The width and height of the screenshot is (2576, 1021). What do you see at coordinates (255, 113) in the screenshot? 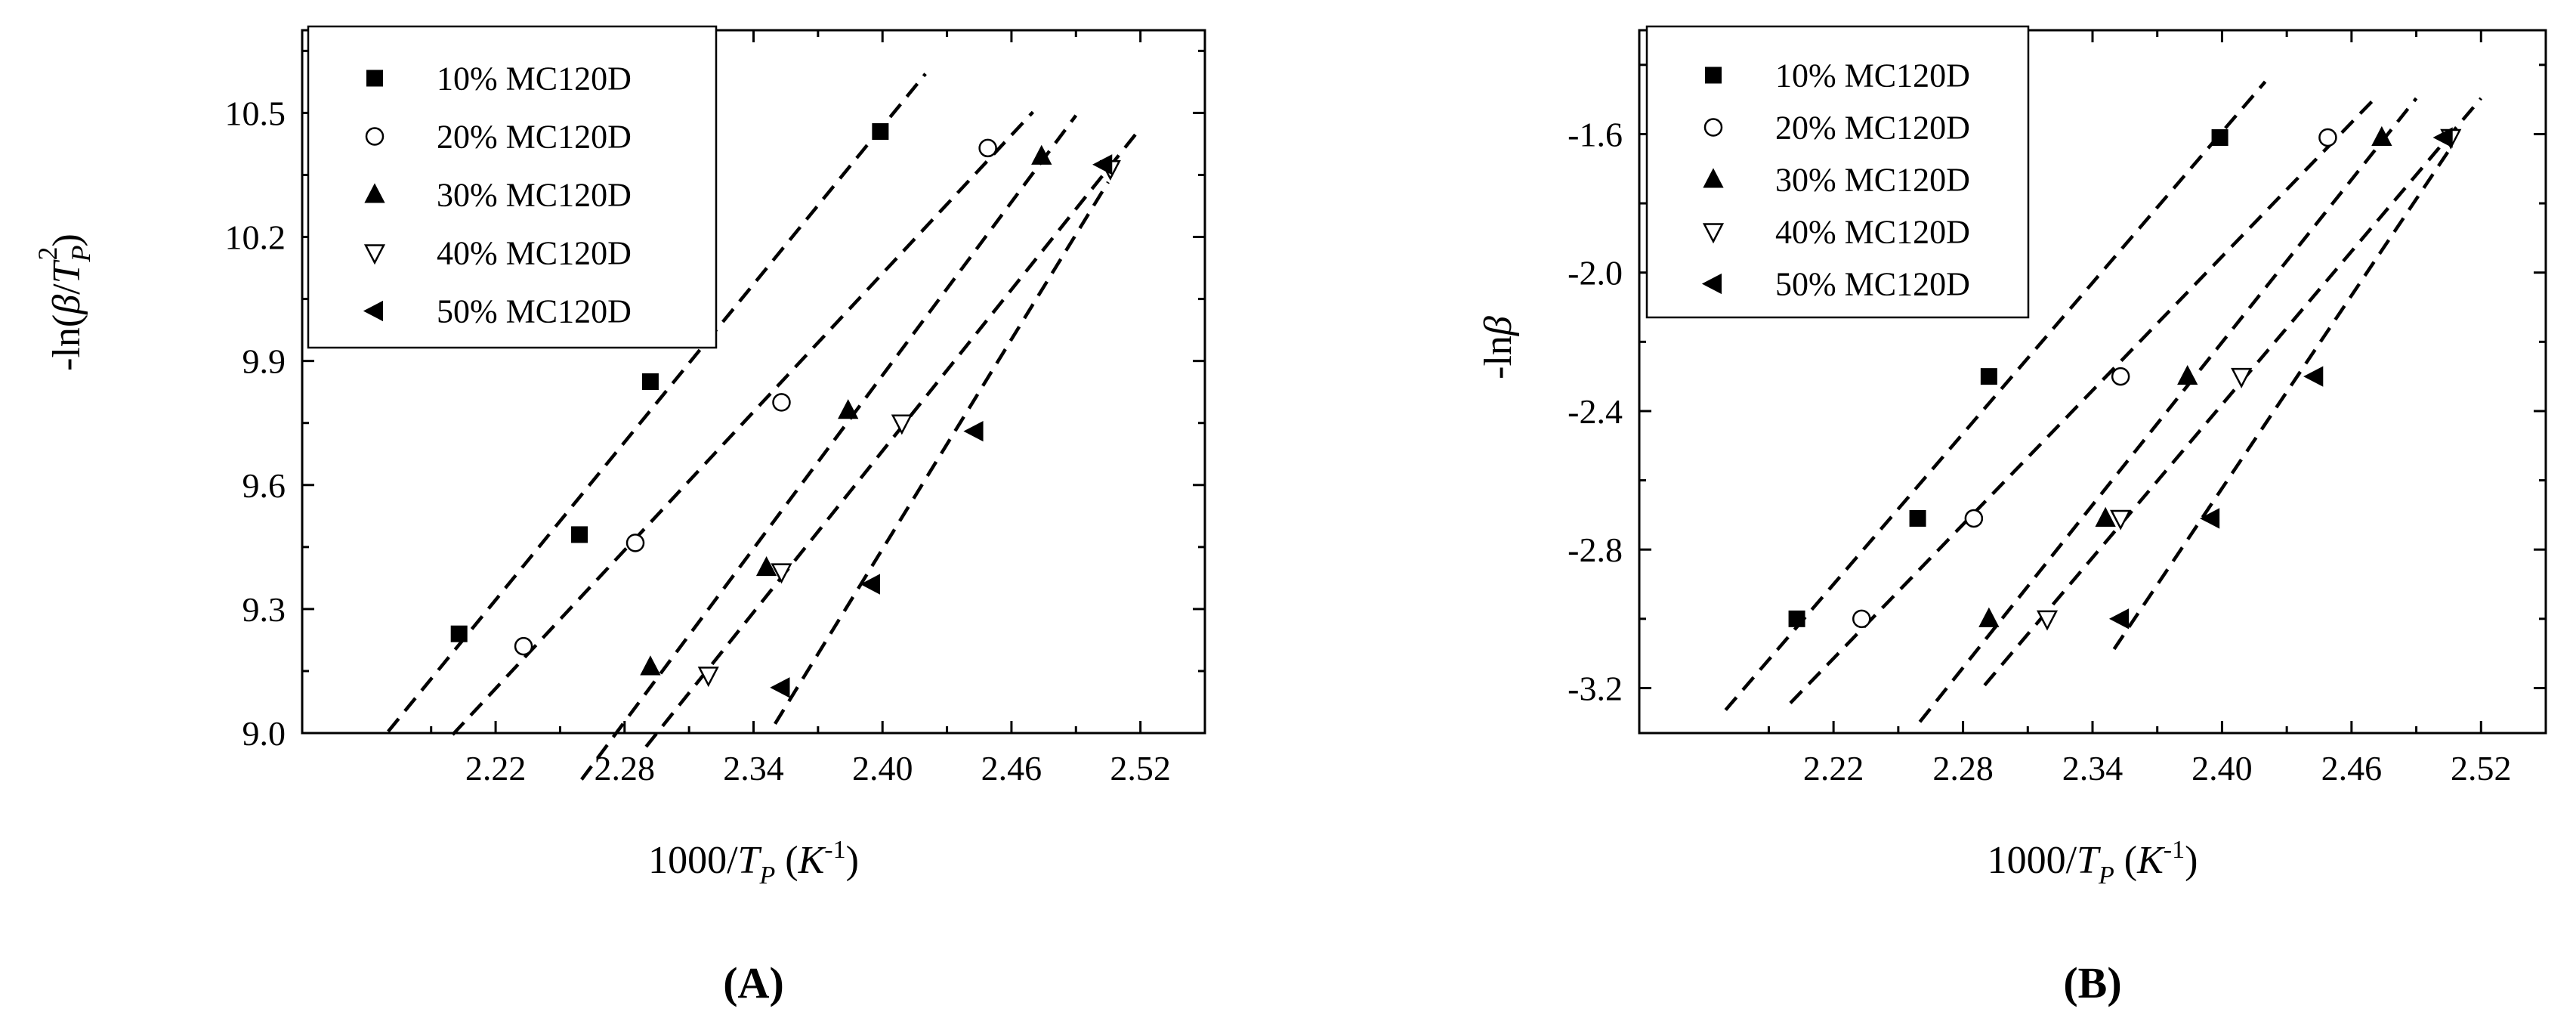
I see `y-tick-label: 10.5` at bounding box center [255, 113].